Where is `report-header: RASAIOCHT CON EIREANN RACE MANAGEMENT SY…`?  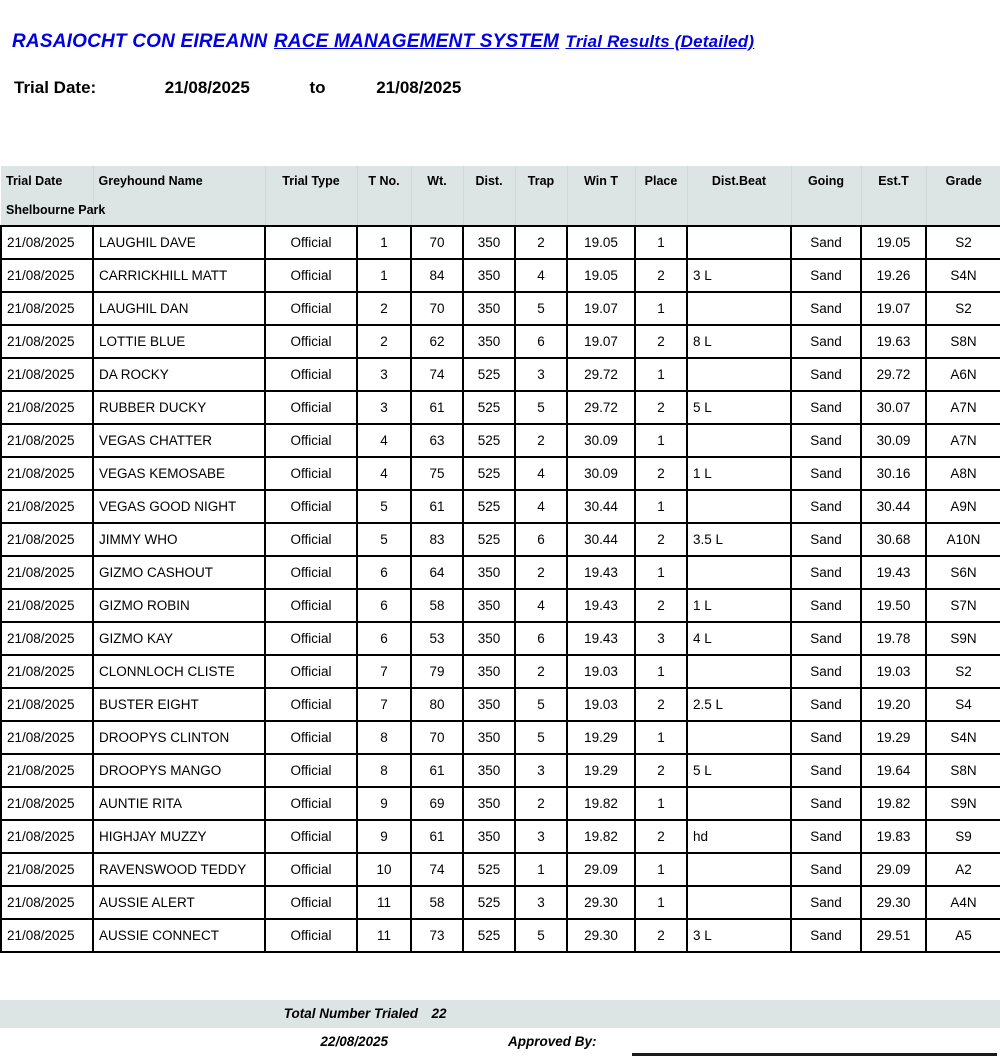 report-header: RASAIOCHT CON EIREANN RACE MANAGEMENT SY… is located at coordinates (500, 50).